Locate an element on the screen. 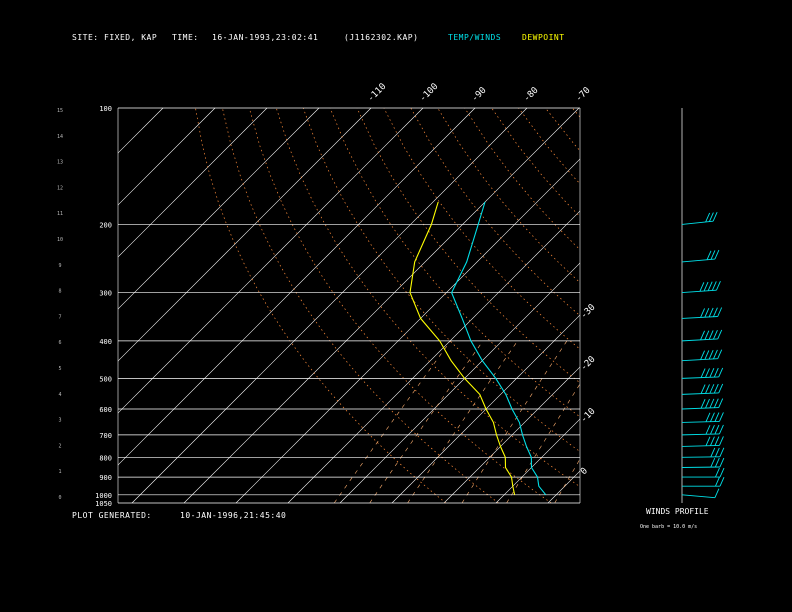  isotherm-top-label: -80 is located at coordinates (531, 95).